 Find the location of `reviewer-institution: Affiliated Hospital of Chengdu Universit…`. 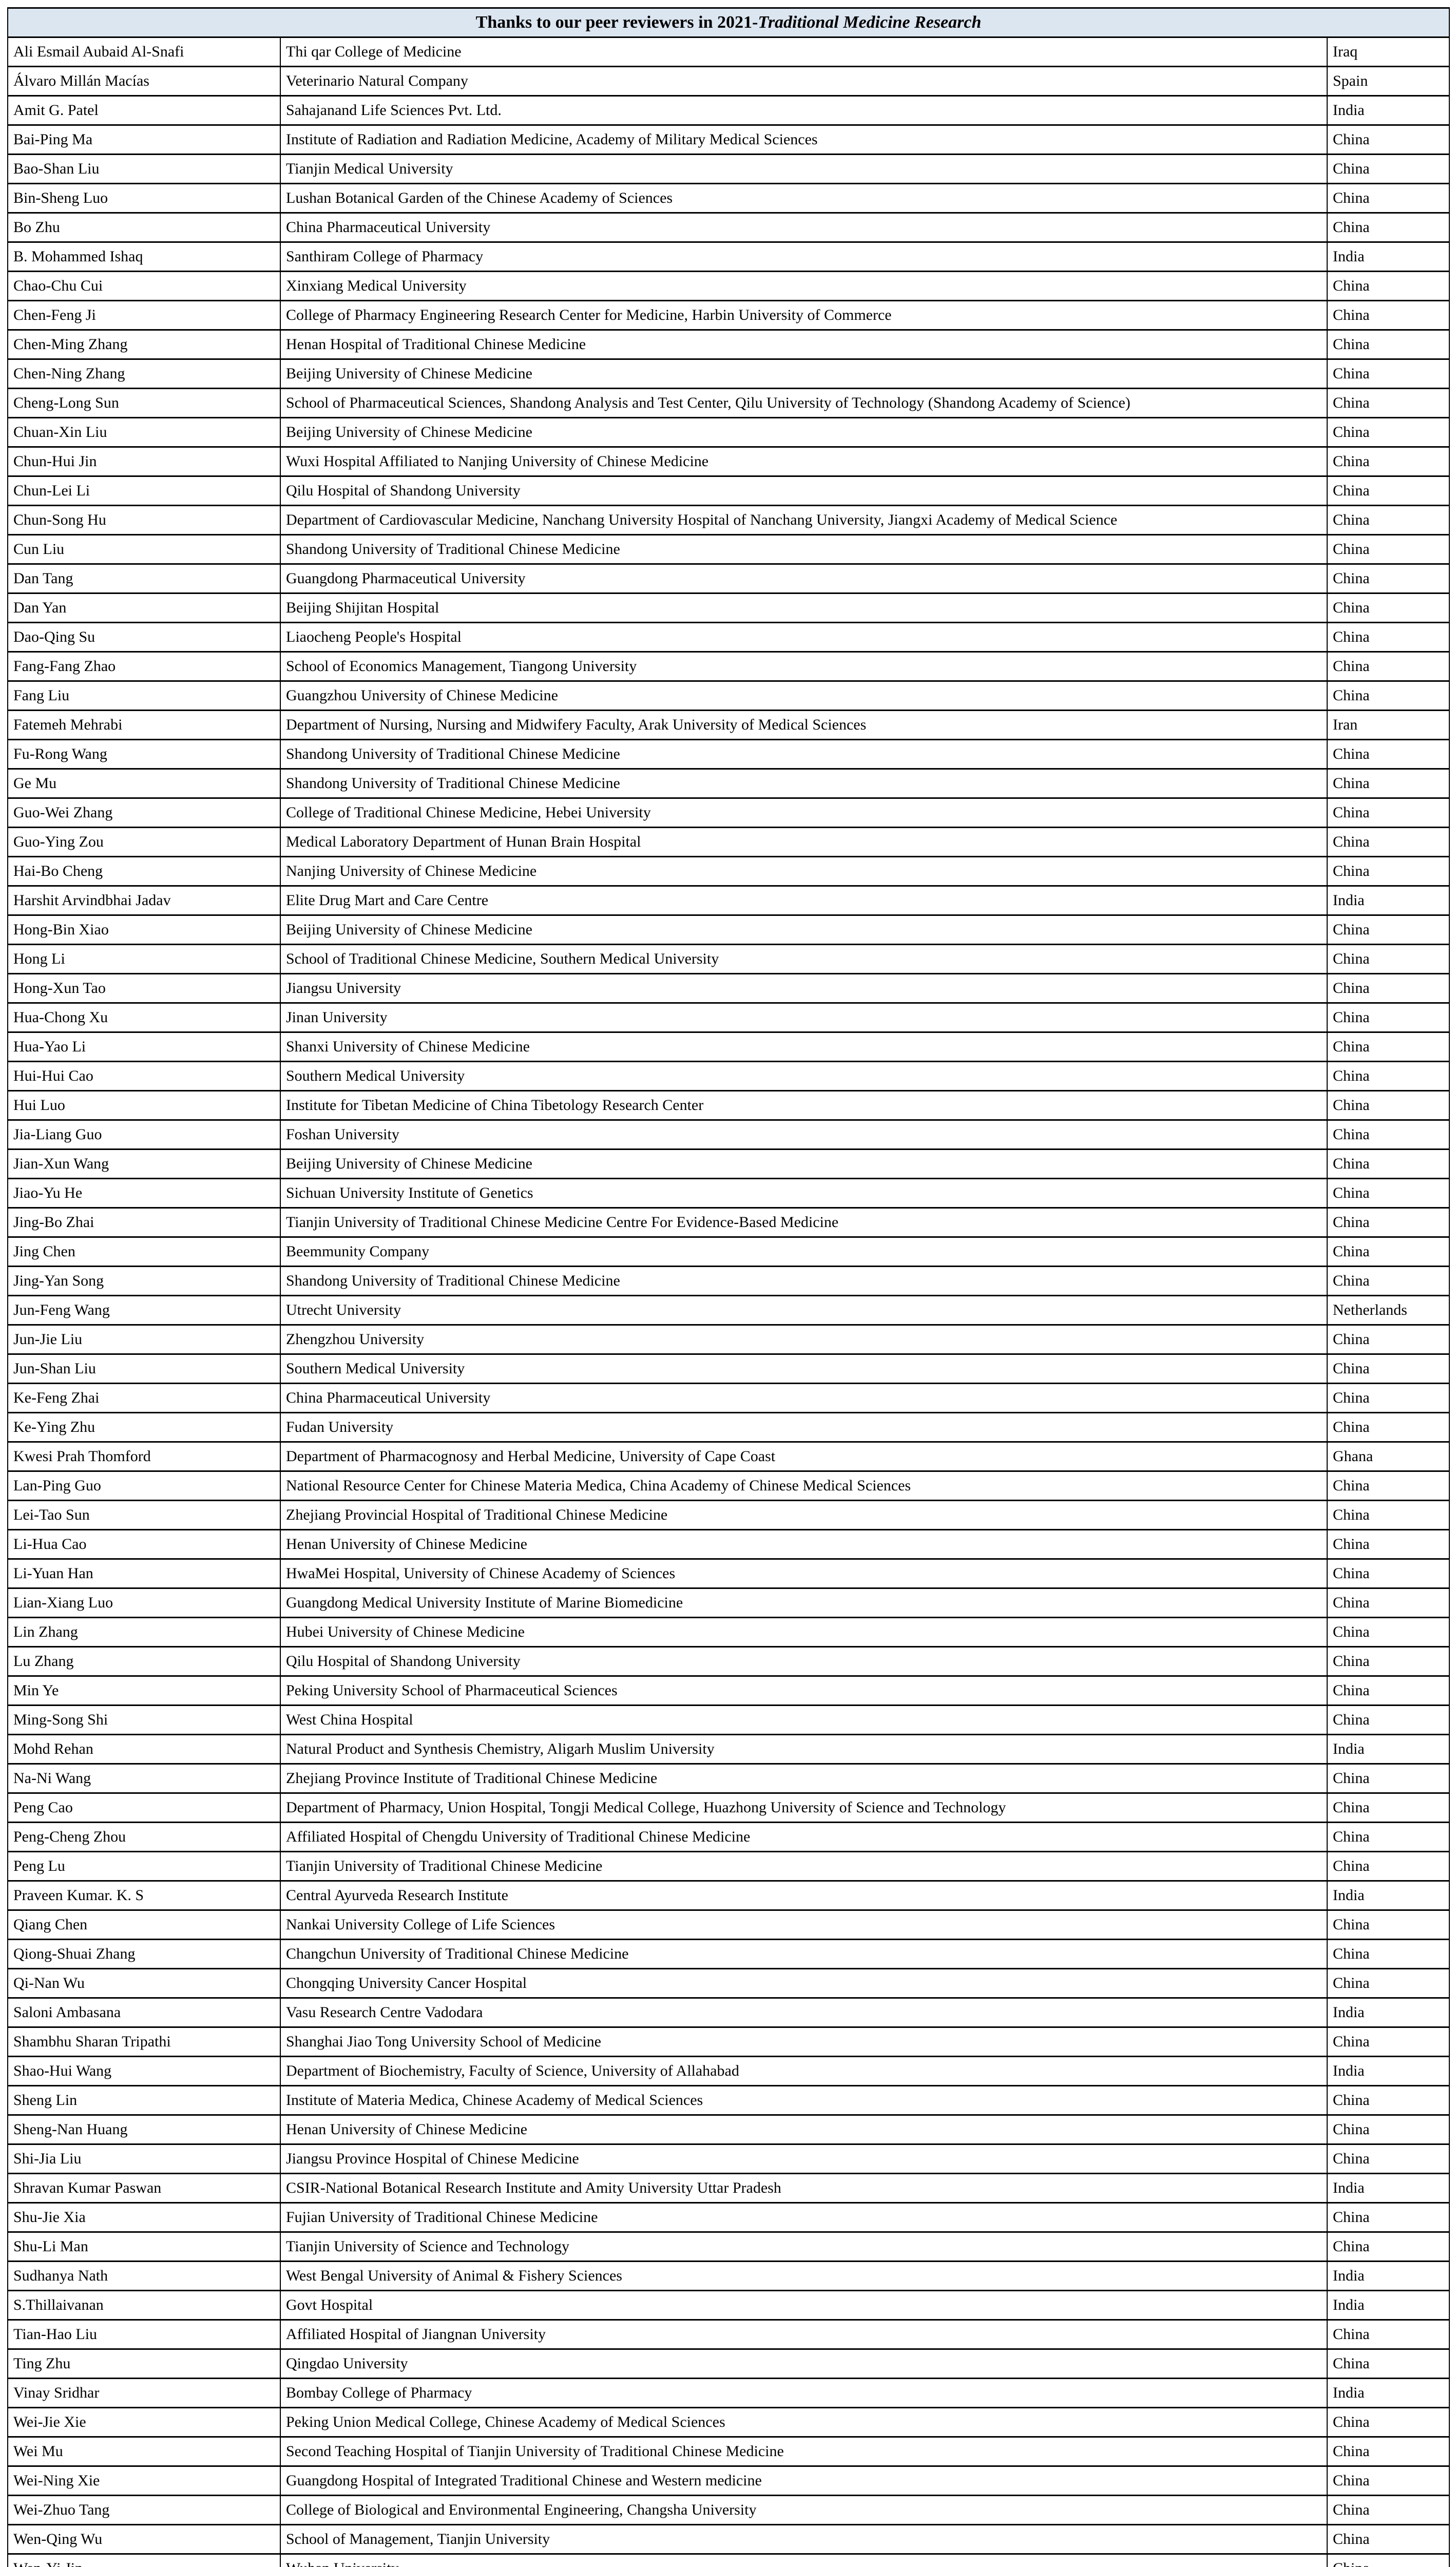

reviewer-institution: Affiliated Hospital of Chengdu Universit… is located at coordinates (804, 1837).